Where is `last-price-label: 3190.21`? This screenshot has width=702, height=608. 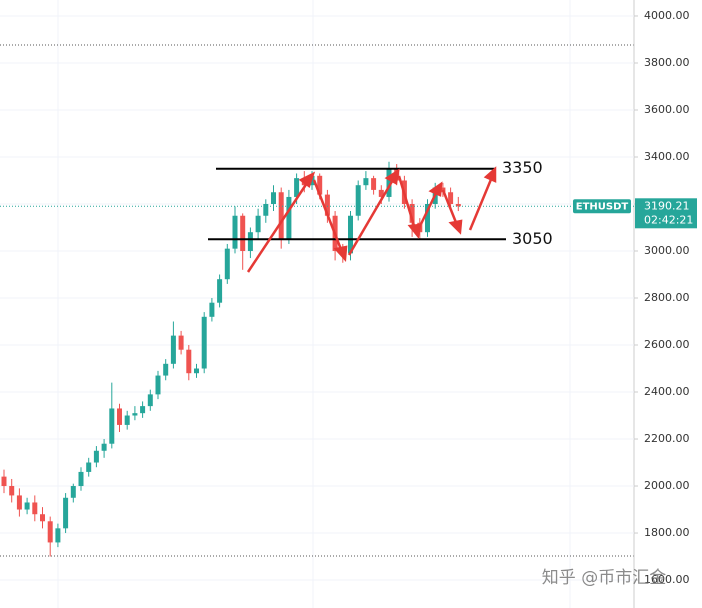 last-price-label: 3190.21 is located at coordinates (667, 205).